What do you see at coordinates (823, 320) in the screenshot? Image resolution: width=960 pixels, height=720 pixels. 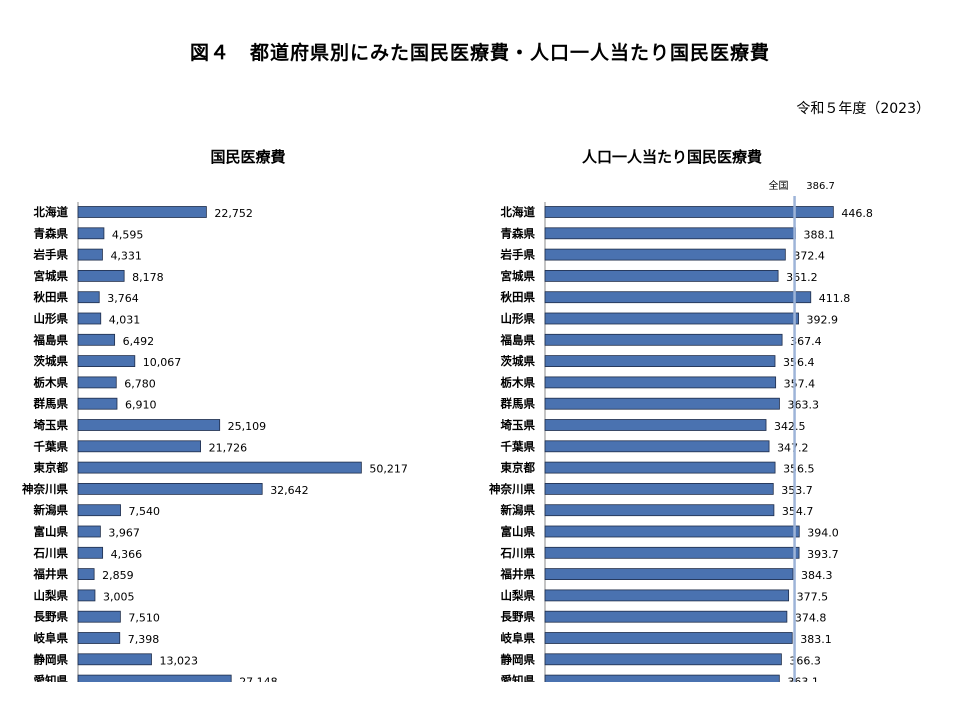 I see `value-label: 392.9` at bounding box center [823, 320].